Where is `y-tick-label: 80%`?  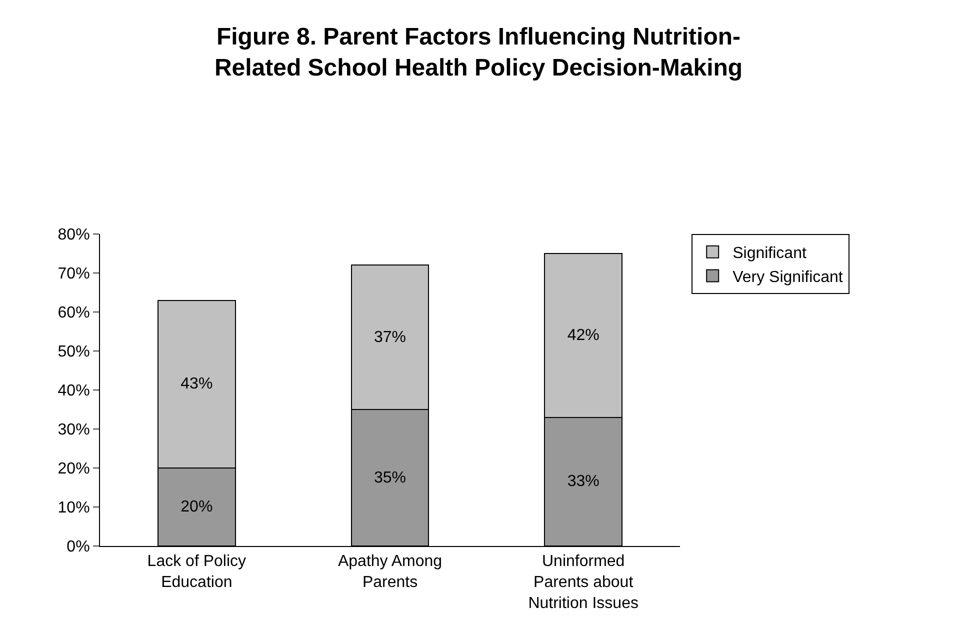 y-tick-label: 80% is located at coordinates (74, 235).